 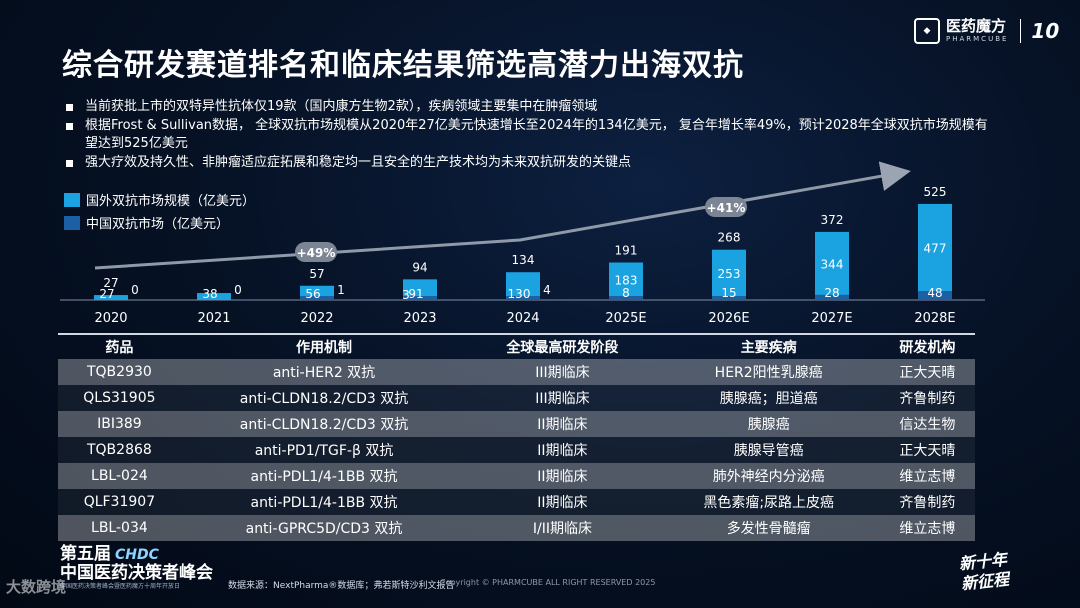 I want to click on column-header: 主要疾病, so click(x=768, y=346).